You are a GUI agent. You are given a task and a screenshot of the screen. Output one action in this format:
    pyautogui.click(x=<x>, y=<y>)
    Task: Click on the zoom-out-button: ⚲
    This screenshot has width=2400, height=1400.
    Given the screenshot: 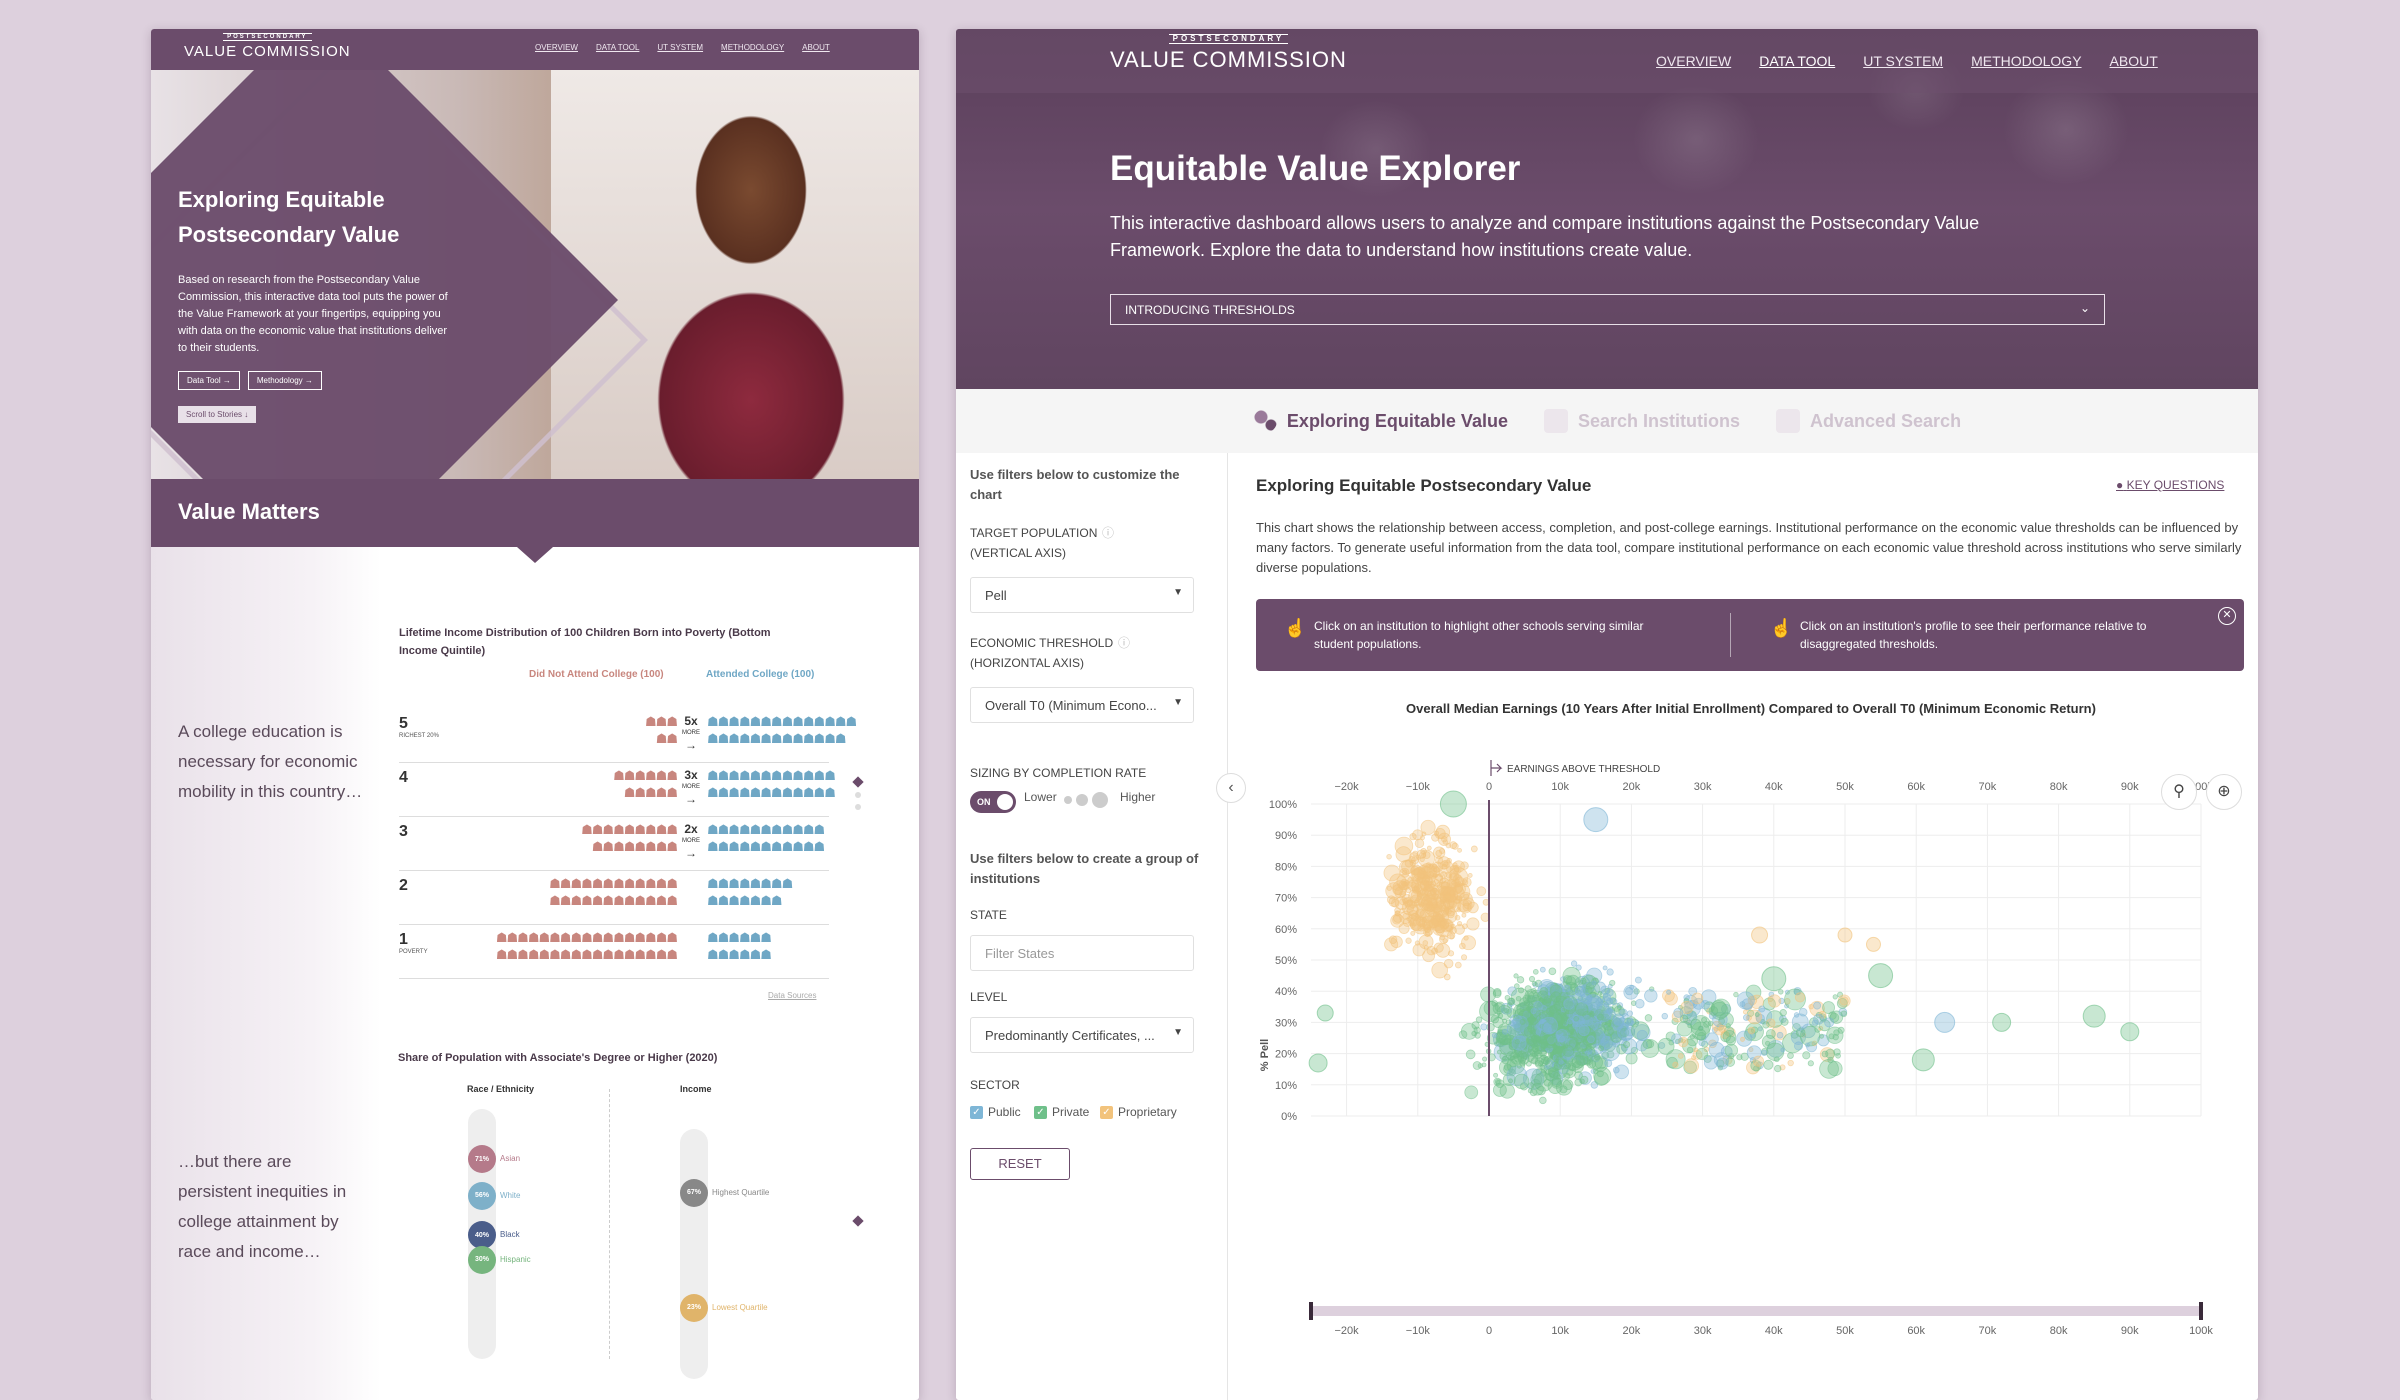 What is the action you would take?
    pyautogui.click(x=2179, y=792)
    